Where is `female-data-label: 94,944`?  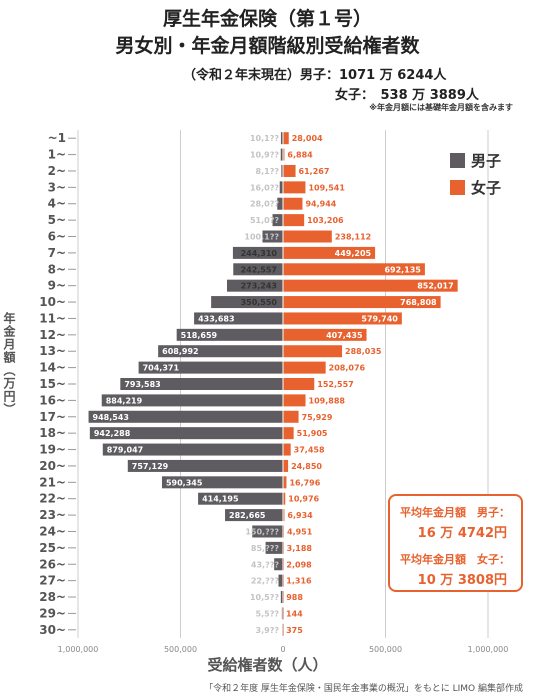
female-data-label: 94,944 is located at coordinates (320, 204).